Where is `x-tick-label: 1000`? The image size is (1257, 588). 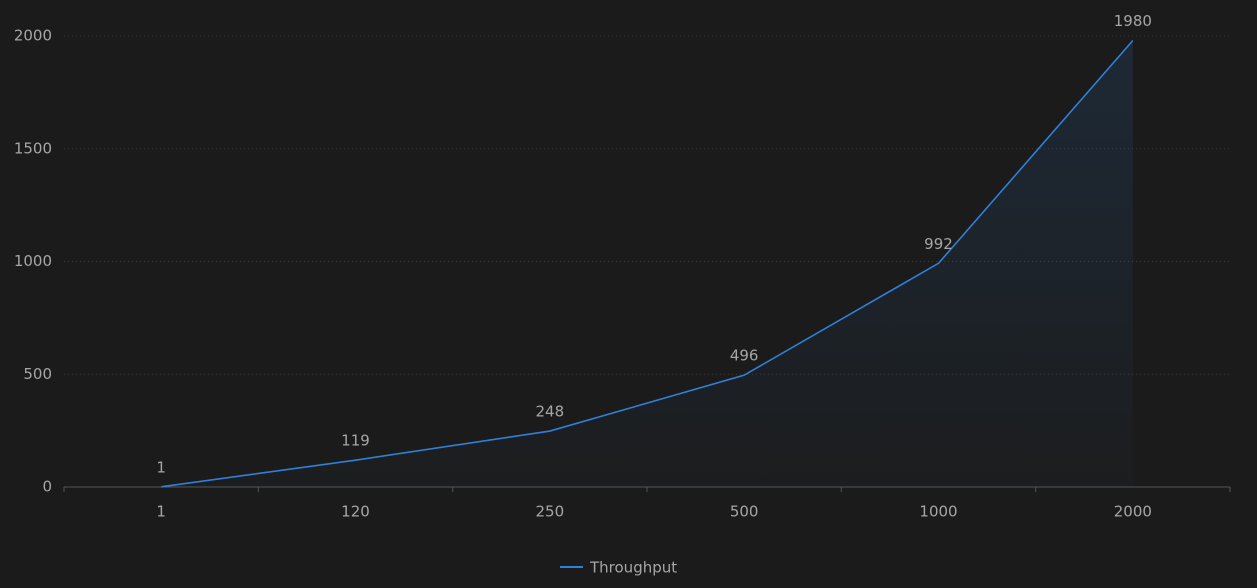
x-tick-label: 1000 is located at coordinates (938, 512).